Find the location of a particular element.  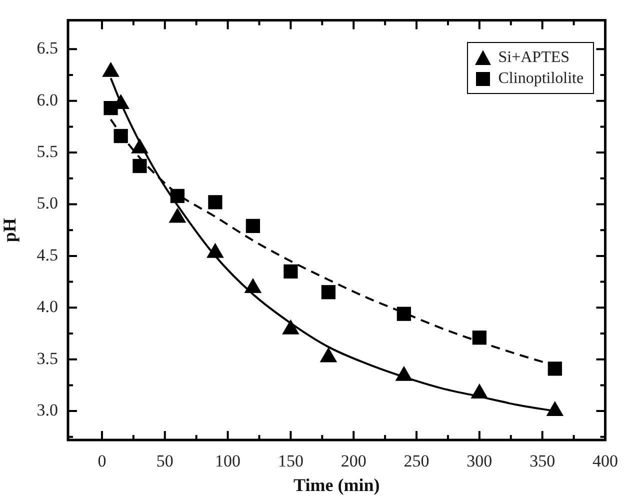

x-axis-title: Time (min) is located at coordinates (337, 484).